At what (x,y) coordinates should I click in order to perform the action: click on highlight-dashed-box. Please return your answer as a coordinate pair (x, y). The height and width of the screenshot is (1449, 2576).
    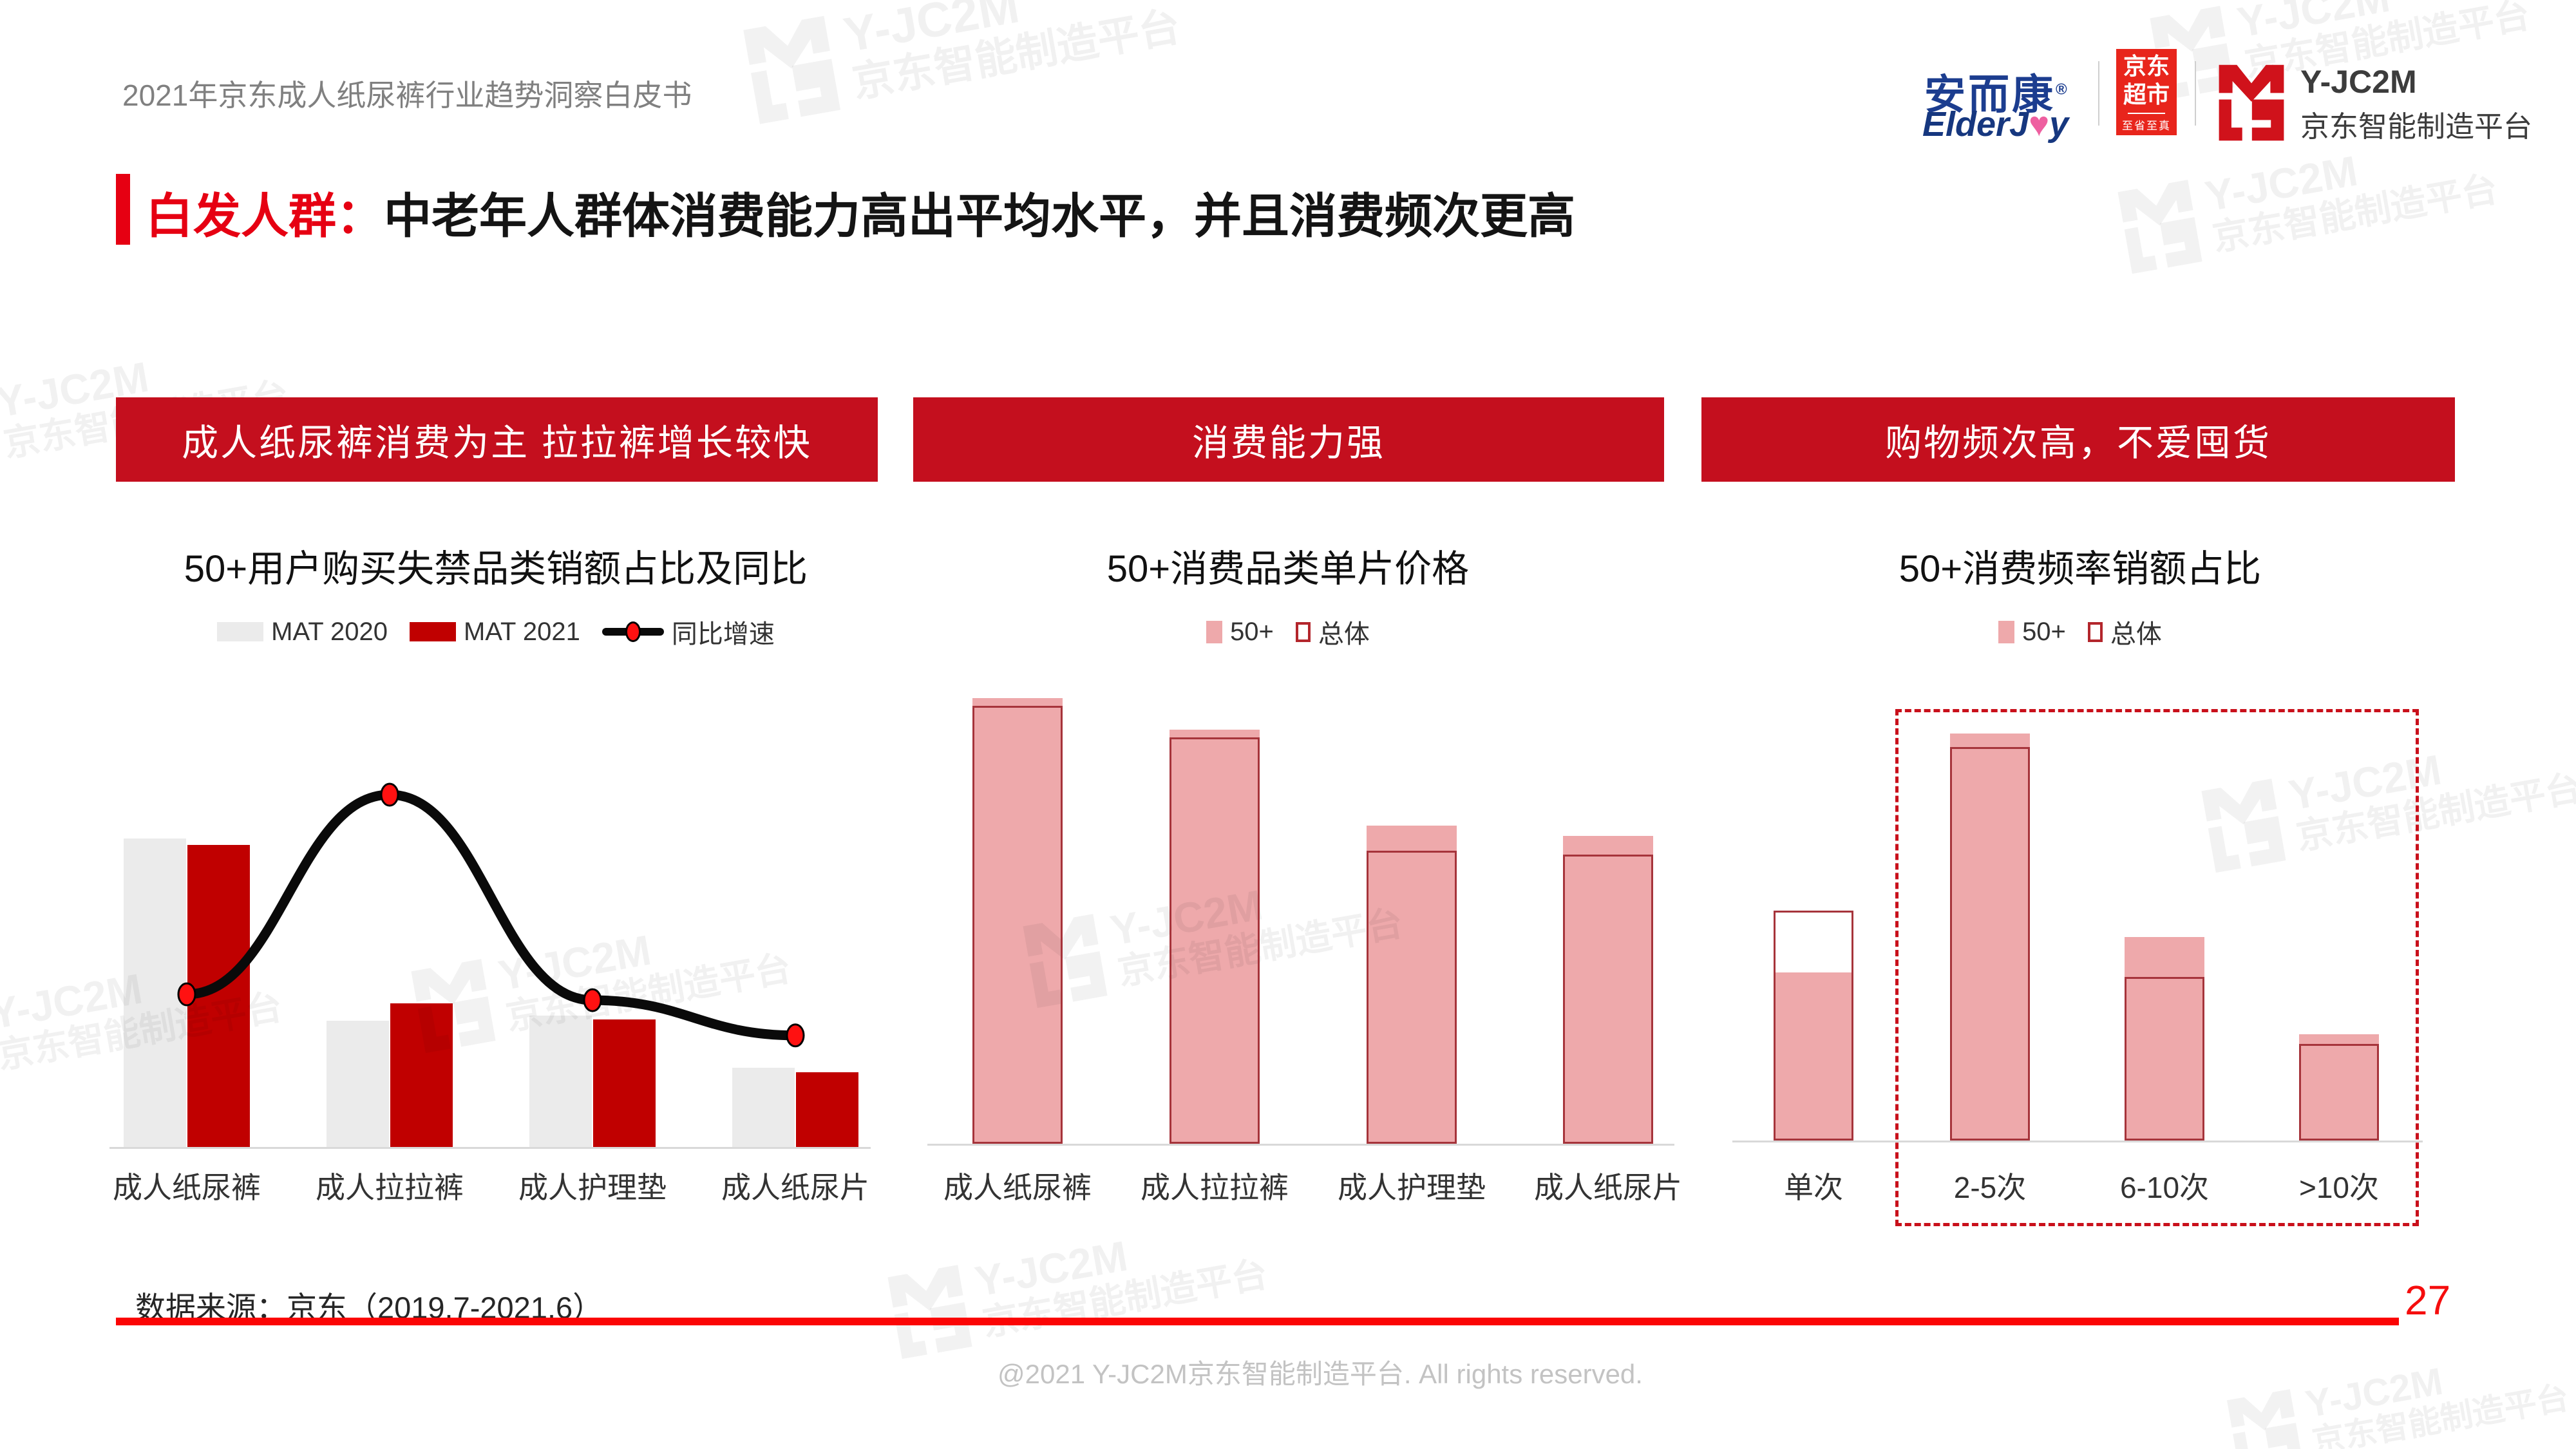
    Looking at the image, I should click on (2157, 968).